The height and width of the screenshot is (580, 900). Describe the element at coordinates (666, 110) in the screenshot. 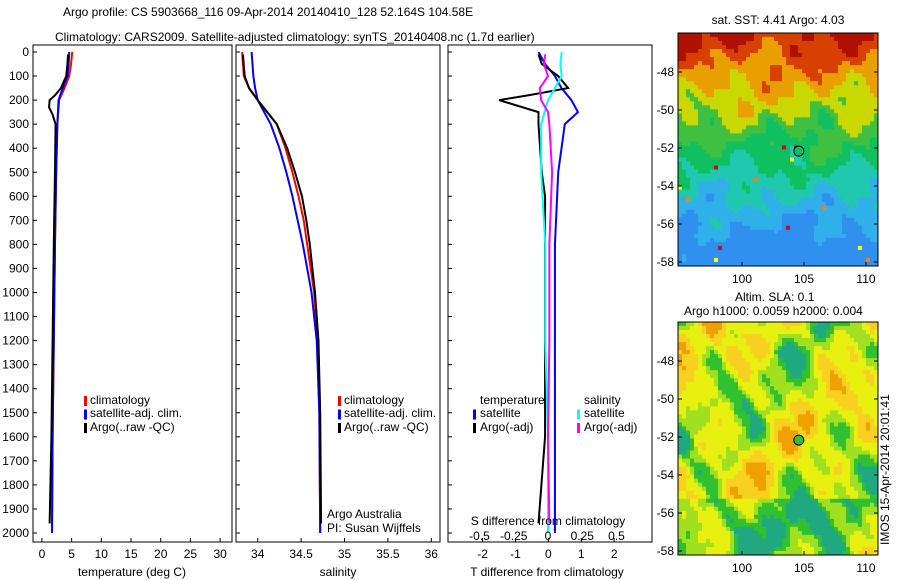

I see `map-y-tick-label: -50` at that location.